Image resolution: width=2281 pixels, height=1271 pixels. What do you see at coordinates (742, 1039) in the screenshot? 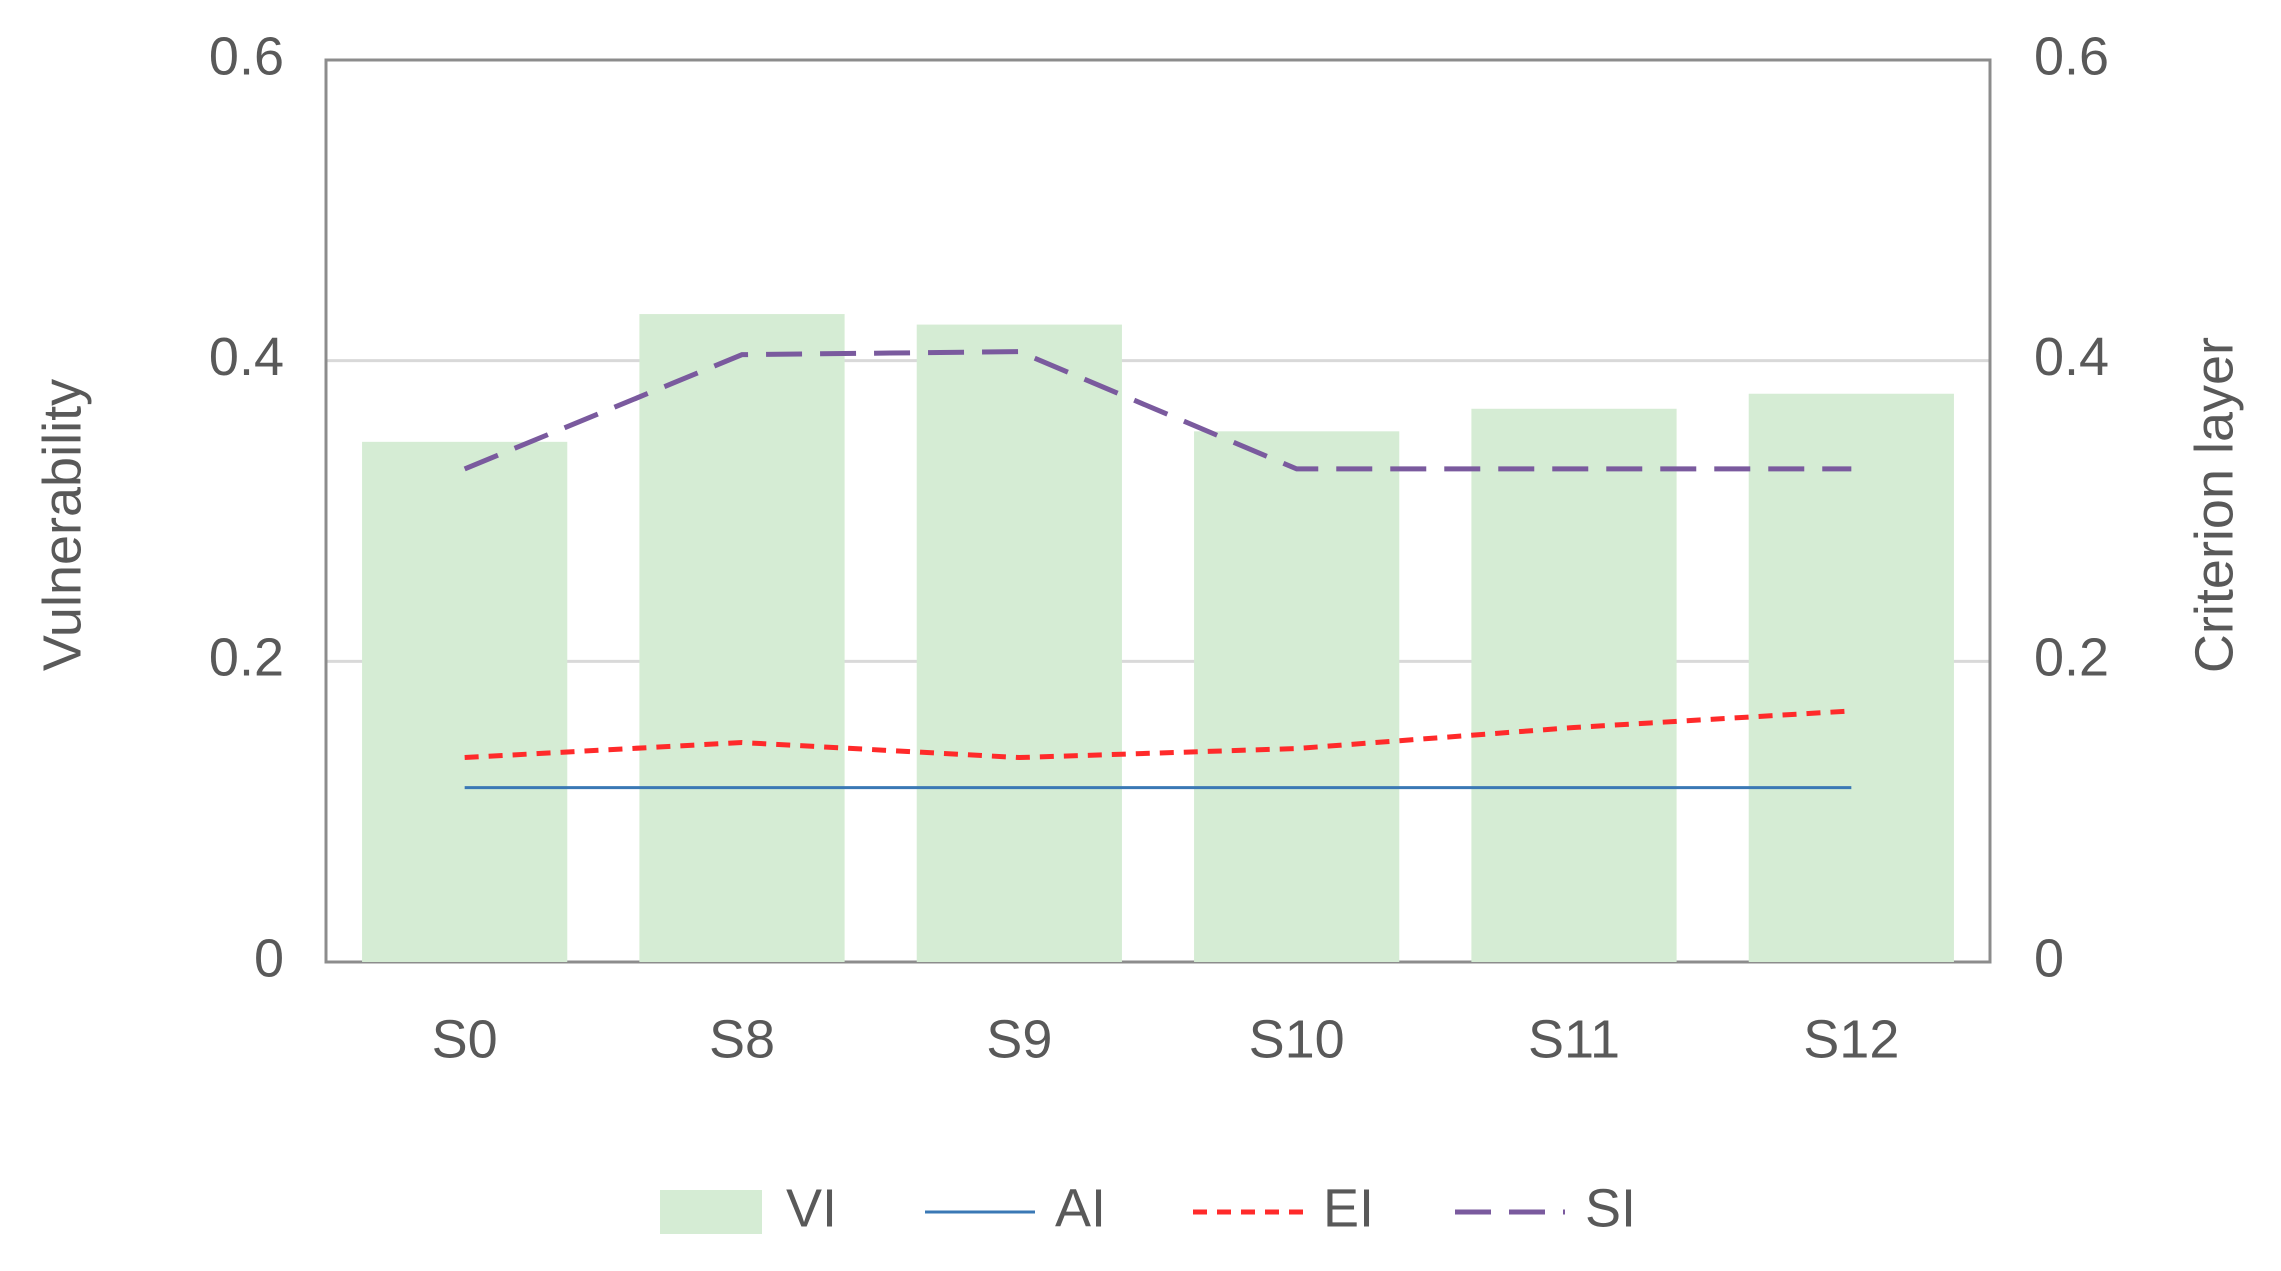
I see `x-tick-label: S8` at bounding box center [742, 1039].